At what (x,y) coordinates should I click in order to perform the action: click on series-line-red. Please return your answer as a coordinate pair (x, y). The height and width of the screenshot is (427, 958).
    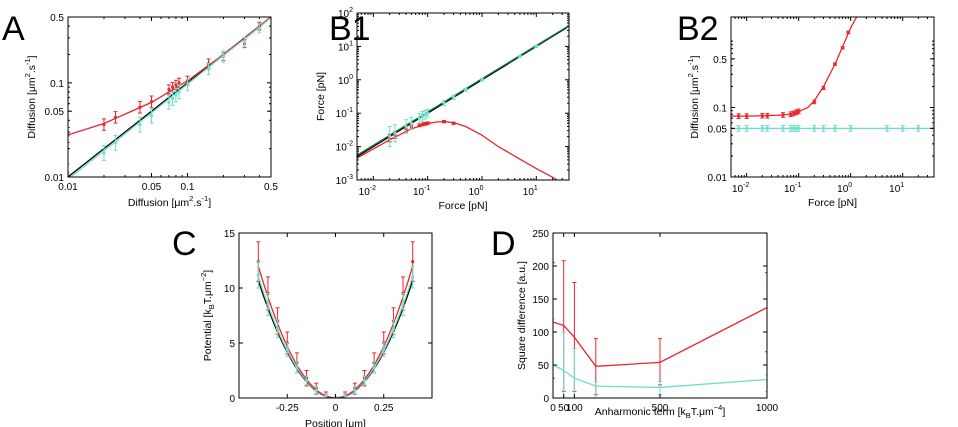
    Looking at the image, I should click on (660, 337).